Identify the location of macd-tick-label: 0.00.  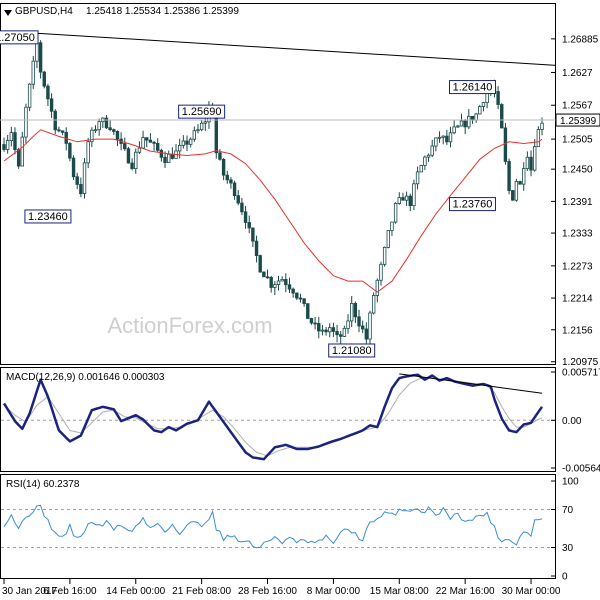
(572, 421).